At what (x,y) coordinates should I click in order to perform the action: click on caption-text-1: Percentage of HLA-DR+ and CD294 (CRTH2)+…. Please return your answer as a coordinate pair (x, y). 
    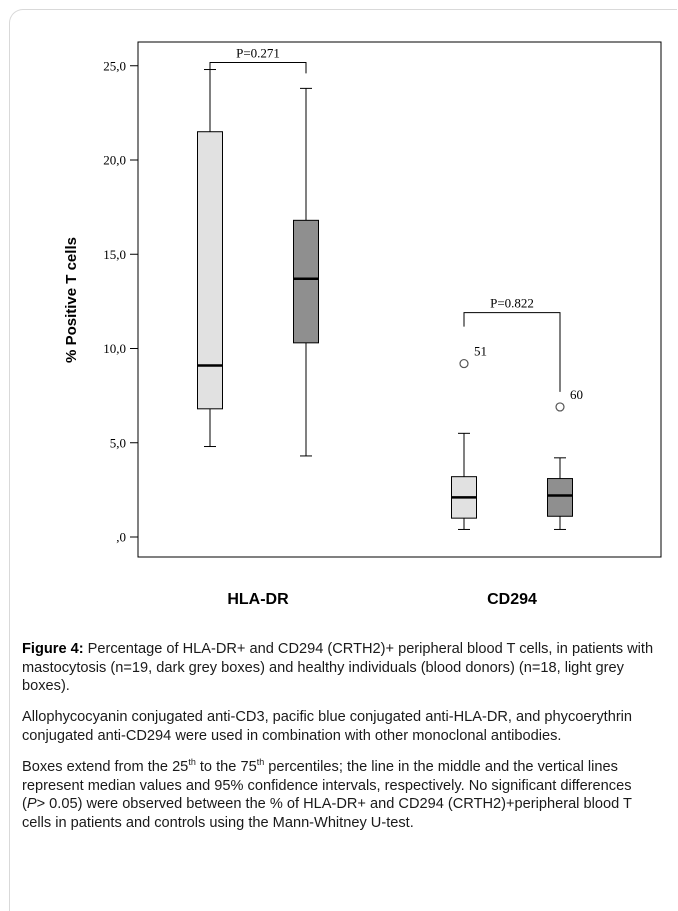
    Looking at the image, I should click on (338, 667).